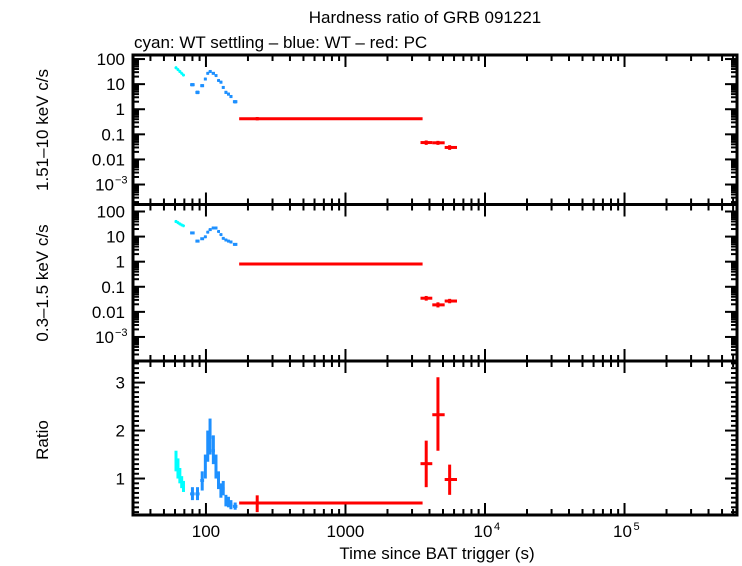 The width and height of the screenshot is (742, 566). Describe the element at coordinates (425, 17) in the screenshot. I see `chart-title: Hardness ratio of GRB 091221` at that location.